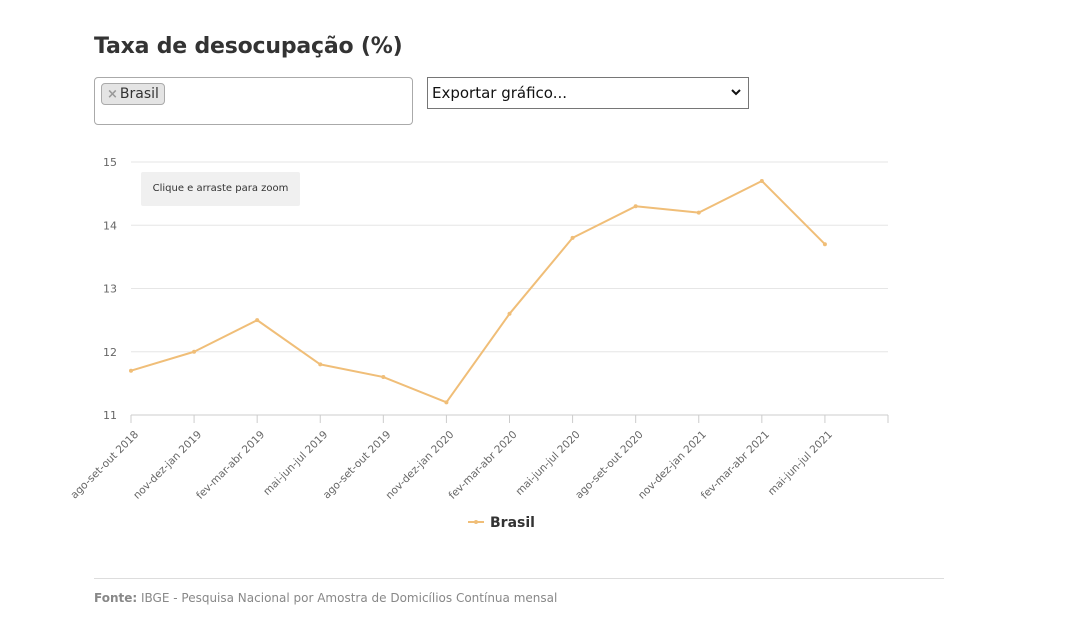 The height and width of the screenshot is (624, 1092). What do you see at coordinates (736, 92) in the screenshot?
I see `chevron-down-icon` at bounding box center [736, 92].